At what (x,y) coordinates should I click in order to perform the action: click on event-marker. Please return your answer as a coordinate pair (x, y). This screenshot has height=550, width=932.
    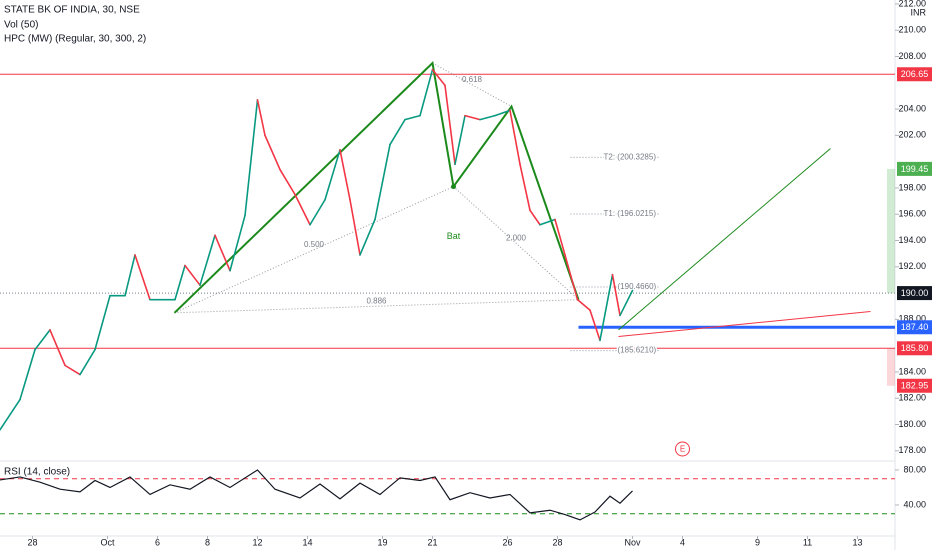
    Looking at the image, I should click on (682, 449).